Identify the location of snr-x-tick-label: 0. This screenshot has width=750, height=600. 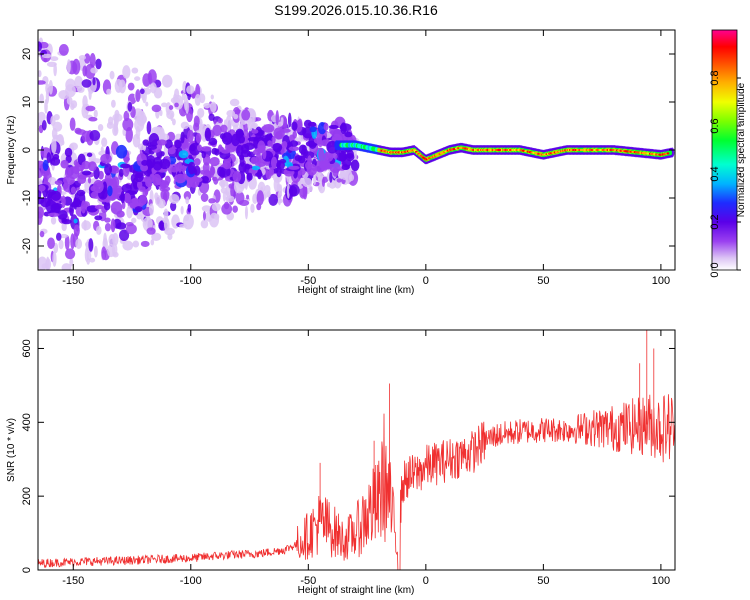
(426, 581).